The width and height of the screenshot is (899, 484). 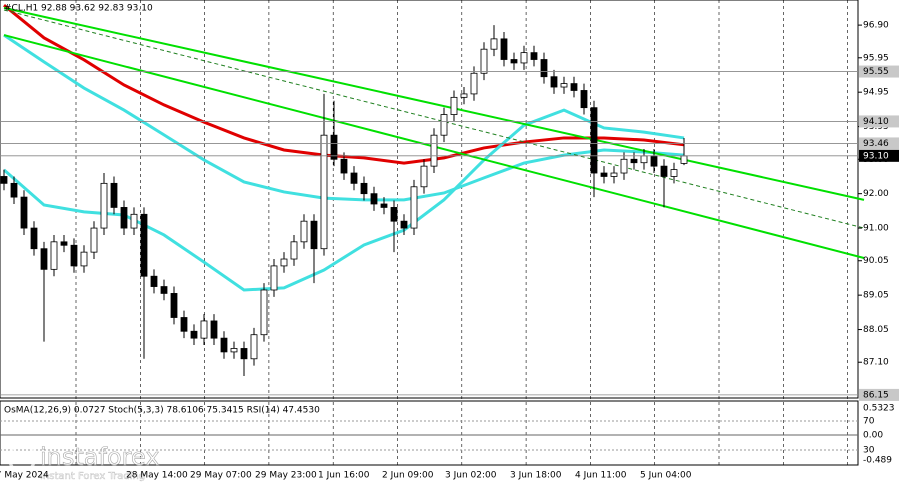 I want to click on osc-scale: 0.00, so click(x=873, y=436).